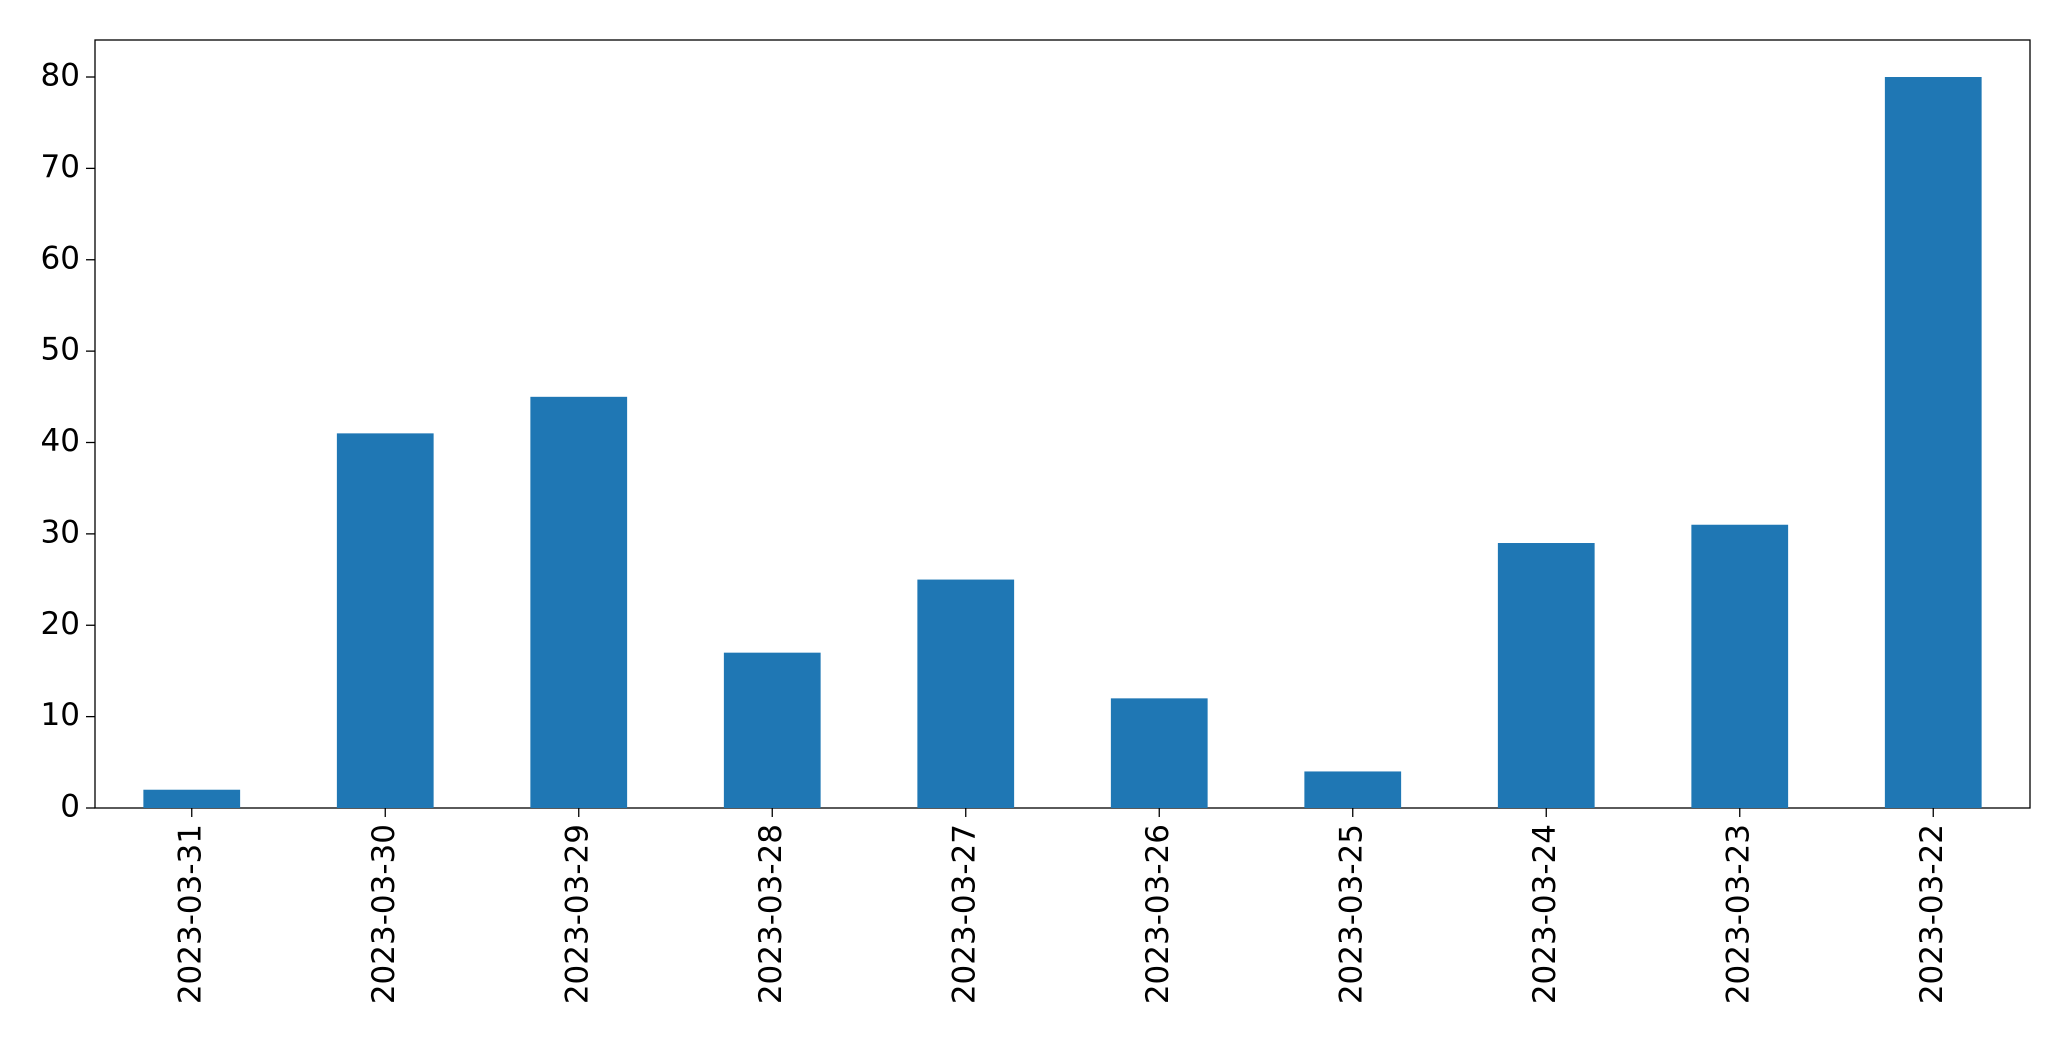  Describe the element at coordinates (70, 807) in the screenshot. I see `y-tick-label: 0` at that location.